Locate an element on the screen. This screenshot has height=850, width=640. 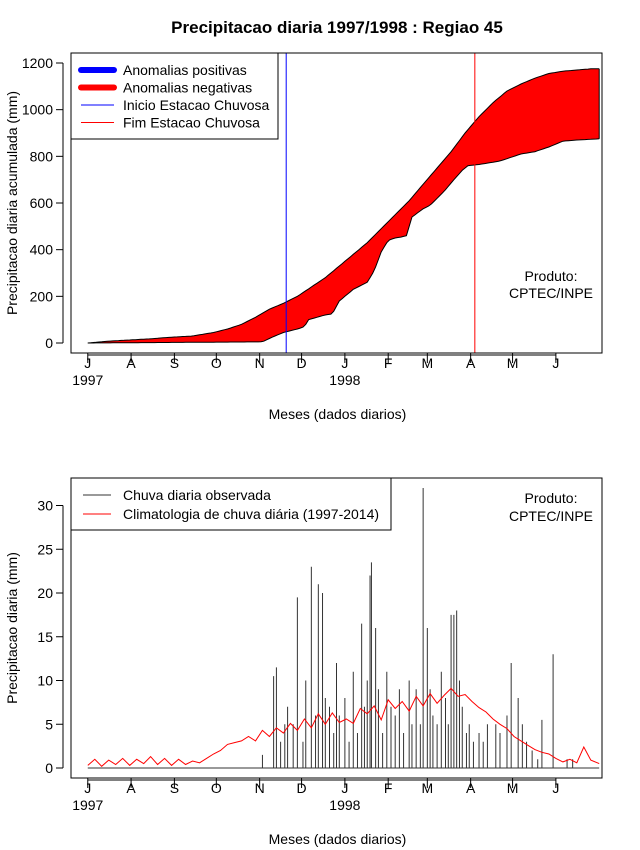
chart2-y-axis-label: Precipitacao diaria (mm) is located at coordinates (12, 628).